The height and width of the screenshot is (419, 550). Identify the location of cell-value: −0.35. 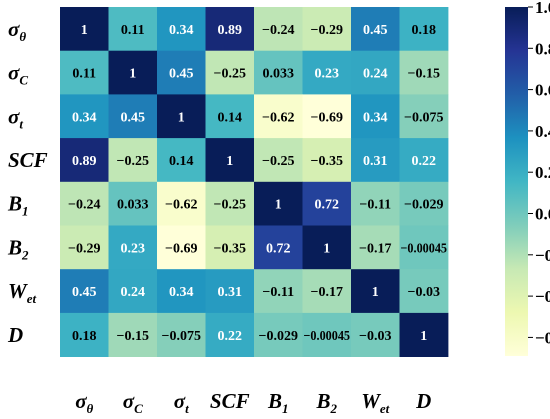
(230, 248).